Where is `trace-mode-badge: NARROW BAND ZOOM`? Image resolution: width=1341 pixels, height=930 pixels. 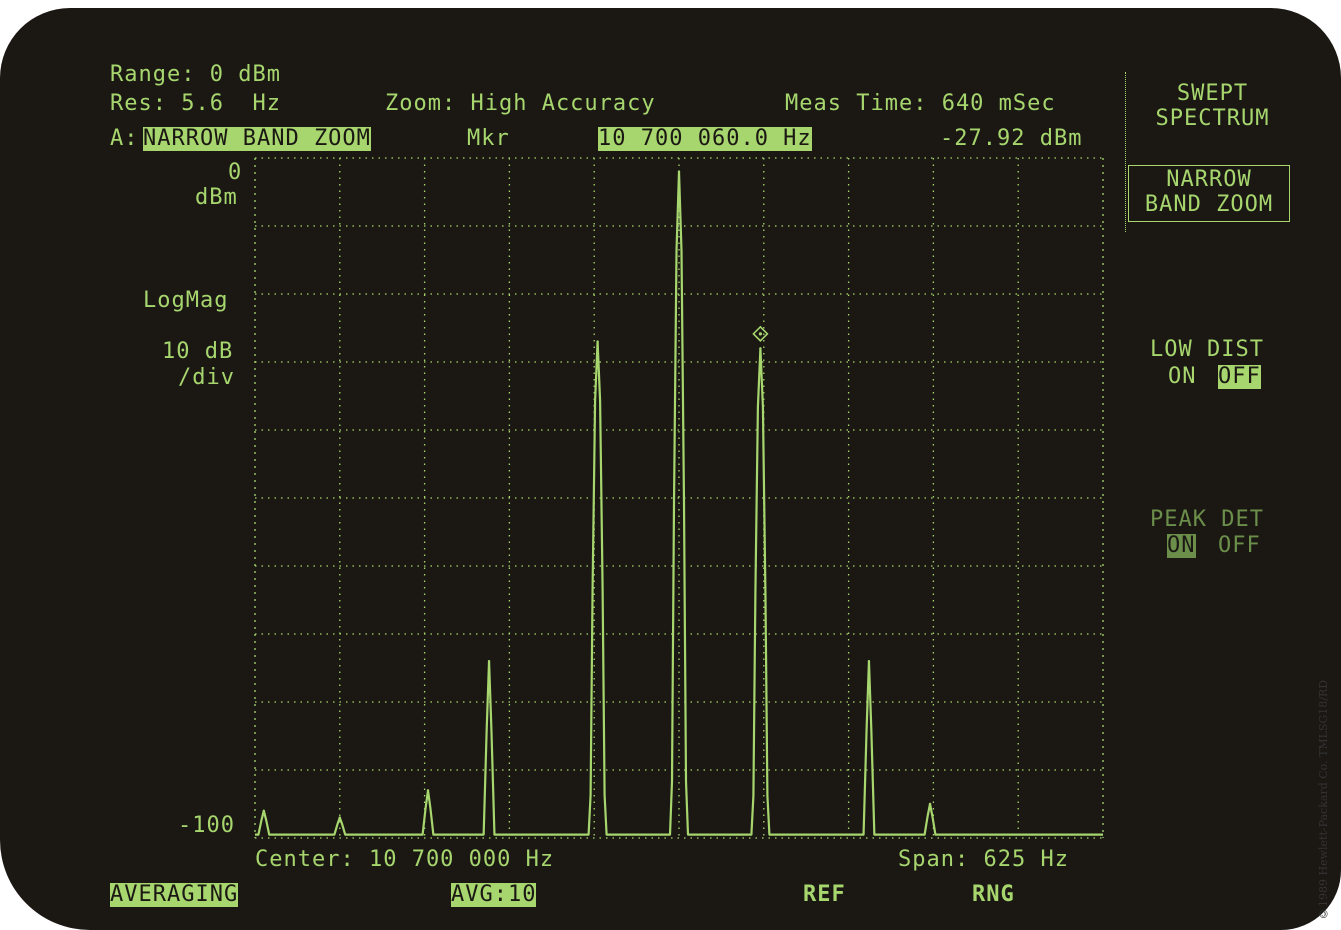 trace-mode-badge: NARROW BAND ZOOM is located at coordinates (257, 138).